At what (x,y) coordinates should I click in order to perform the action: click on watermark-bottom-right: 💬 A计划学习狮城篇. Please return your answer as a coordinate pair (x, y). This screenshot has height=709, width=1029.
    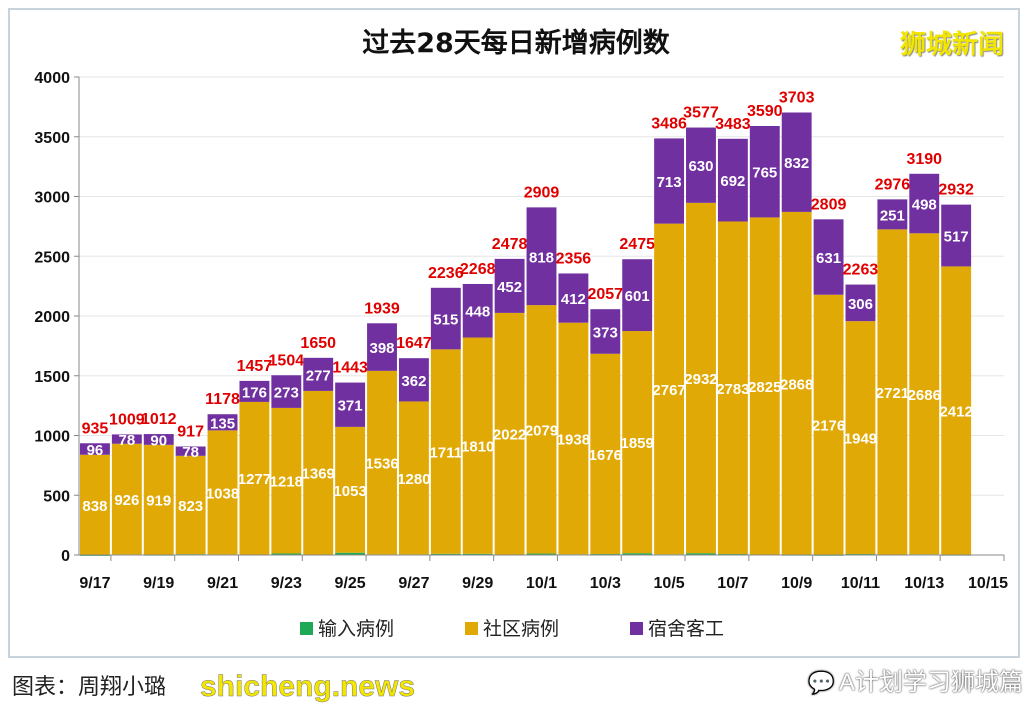
    Looking at the image, I should click on (915, 679).